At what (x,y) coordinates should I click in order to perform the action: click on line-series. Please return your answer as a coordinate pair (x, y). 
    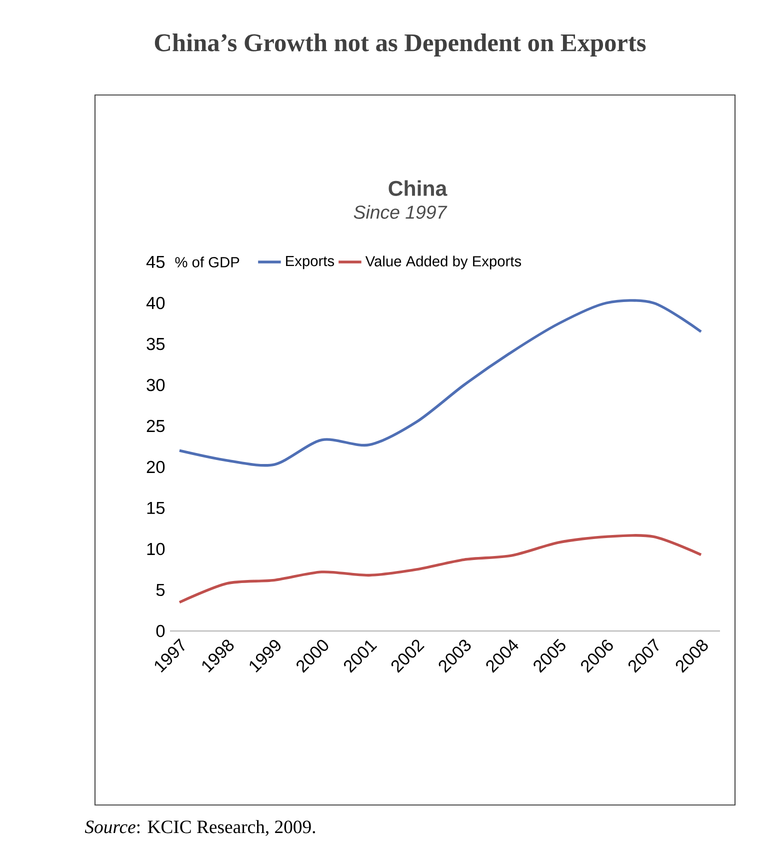
    Looking at the image, I should click on (440, 569).